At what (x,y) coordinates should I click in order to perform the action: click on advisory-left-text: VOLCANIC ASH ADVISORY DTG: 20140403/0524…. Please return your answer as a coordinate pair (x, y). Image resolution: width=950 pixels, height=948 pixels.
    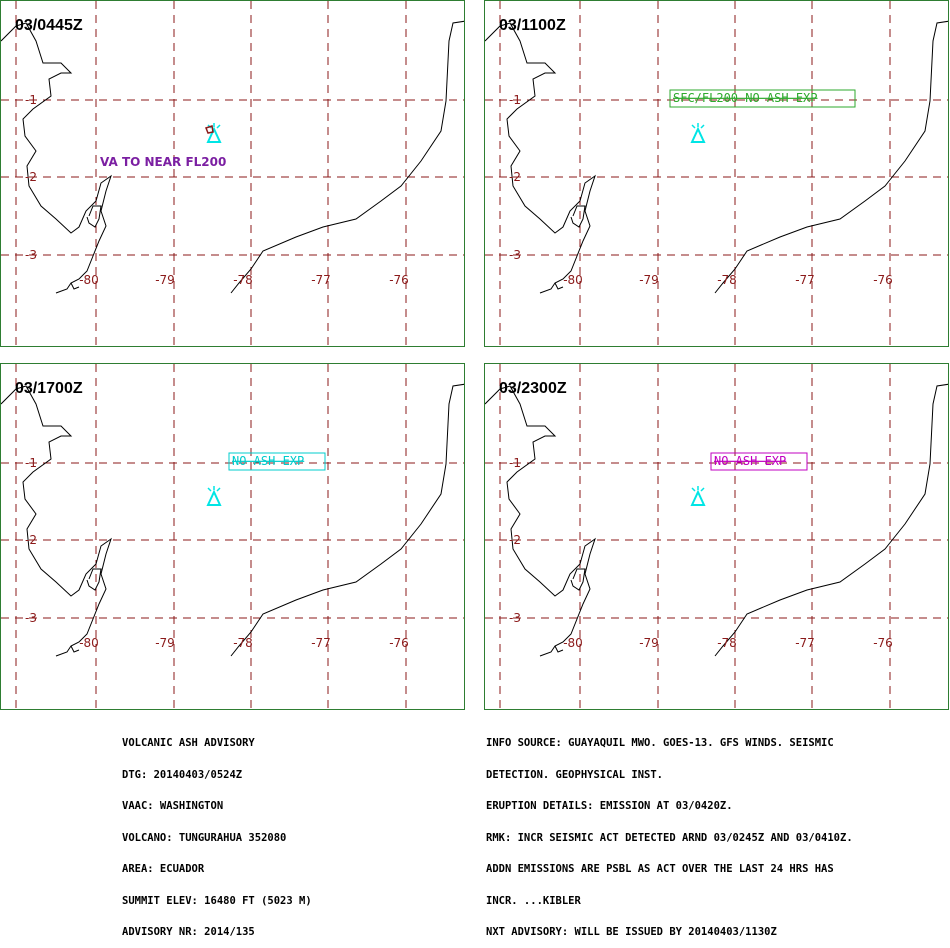
    Looking at the image, I should click on (217, 832).